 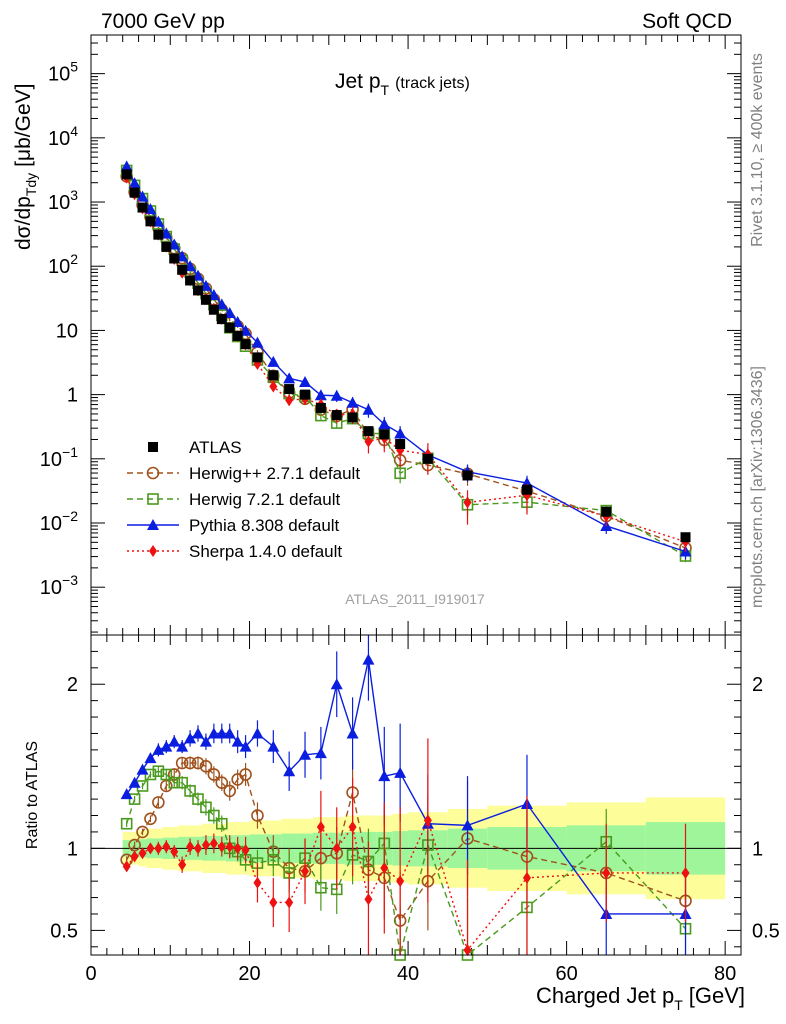 I want to click on y-tick-label: 10², so click(x=63, y=264).